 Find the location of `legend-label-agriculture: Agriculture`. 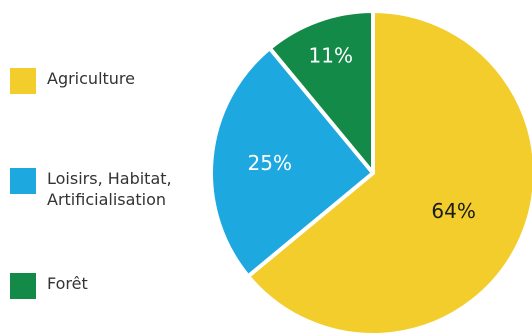

legend-label-agriculture: Agriculture is located at coordinates (91, 78).